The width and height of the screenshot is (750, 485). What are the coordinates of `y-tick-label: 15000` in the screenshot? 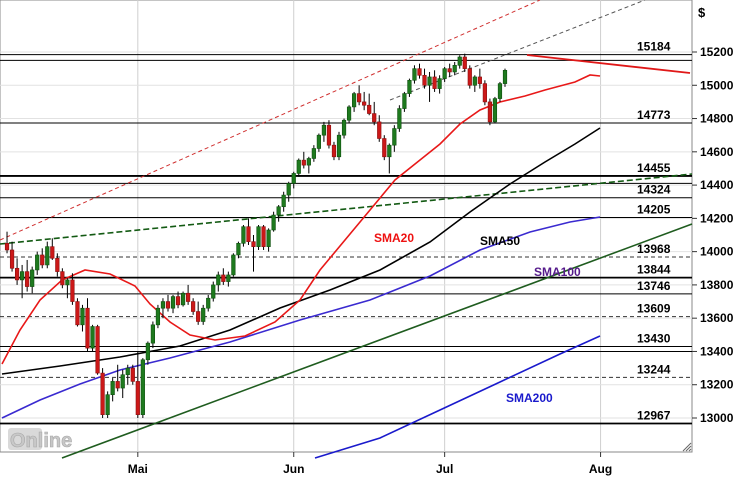 It's located at (717, 85).